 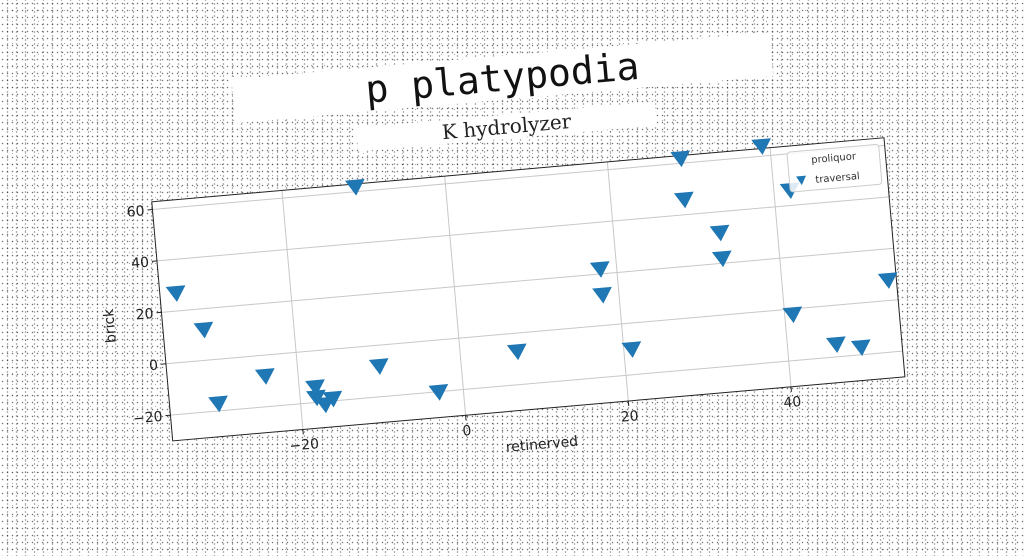 What do you see at coordinates (144, 314) in the screenshot?
I see `y-tick-label: 20` at bounding box center [144, 314].